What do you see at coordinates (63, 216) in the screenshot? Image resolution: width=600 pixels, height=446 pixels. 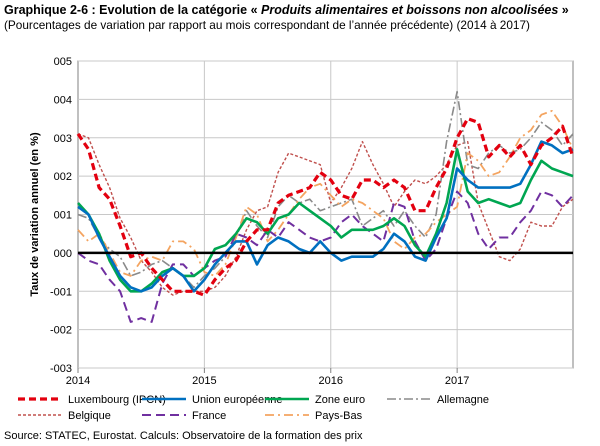 I see `y-tick-label: 001` at bounding box center [63, 216].